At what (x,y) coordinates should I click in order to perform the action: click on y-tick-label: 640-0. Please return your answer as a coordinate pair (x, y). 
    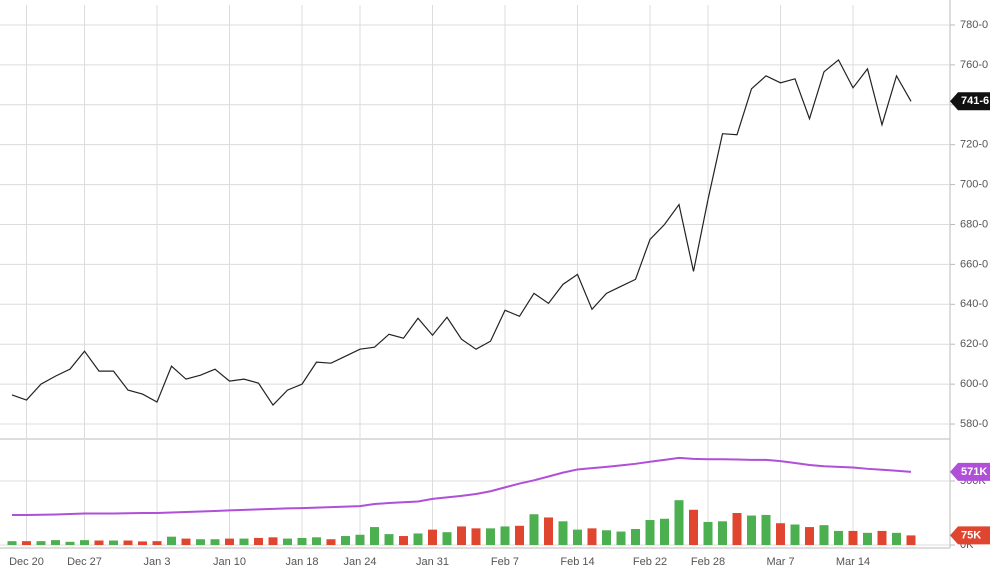
    Looking at the image, I should click on (974, 304).